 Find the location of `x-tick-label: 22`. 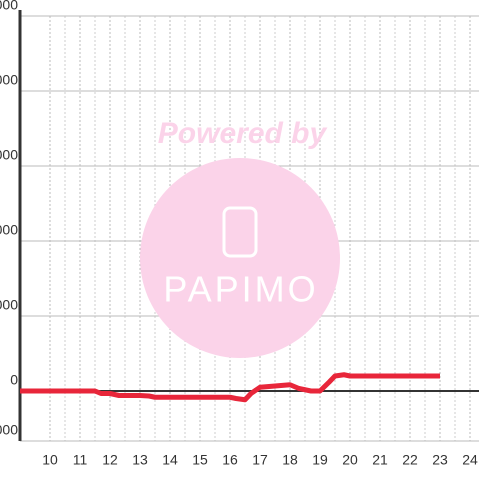

x-tick-label: 22 is located at coordinates (410, 460).